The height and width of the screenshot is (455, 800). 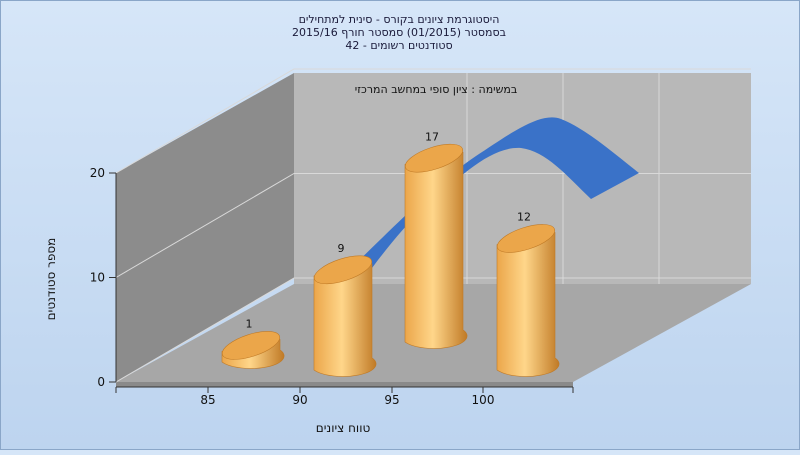 I want to click on title-line-1: היסטוגרמת ציונים בקורס - סינית למתחילים, so click(x=399, y=19).